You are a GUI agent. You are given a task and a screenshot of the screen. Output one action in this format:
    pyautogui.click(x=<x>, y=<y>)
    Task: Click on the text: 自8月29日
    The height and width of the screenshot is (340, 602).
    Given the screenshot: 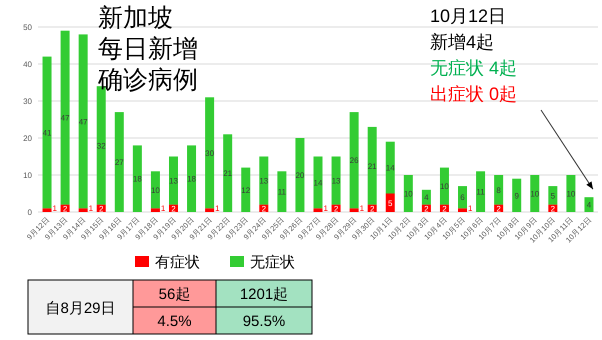 What is the action you would take?
    pyautogui.click(x=80, y=308)
    